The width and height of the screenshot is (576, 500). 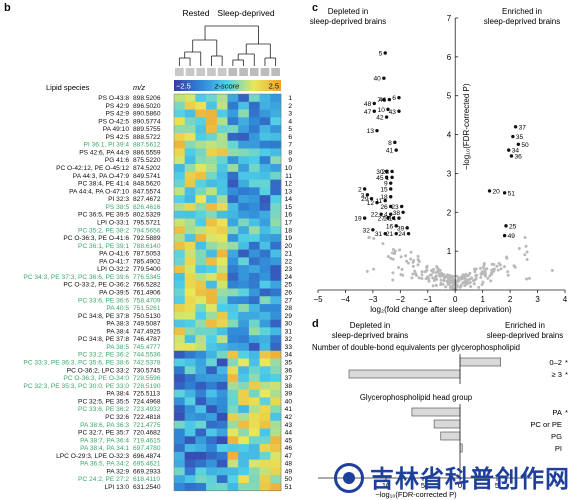 I want to click on group-color-strip, so click(x=227, y=72).